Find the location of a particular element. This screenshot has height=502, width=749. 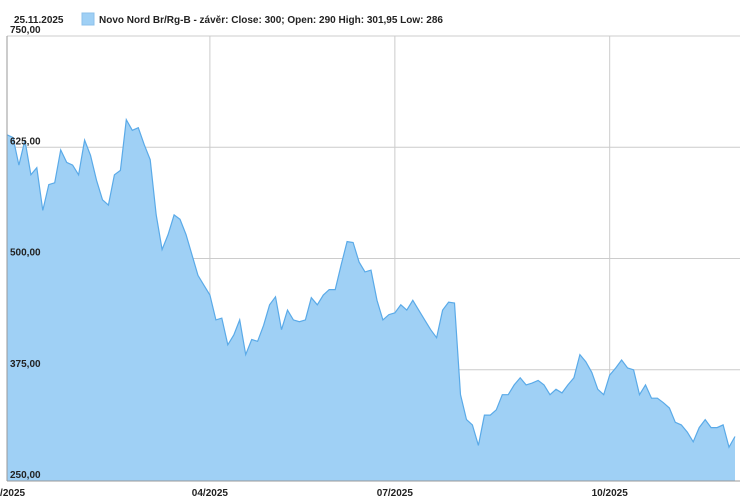

legend-swatch is located at coordinates (88, 19).